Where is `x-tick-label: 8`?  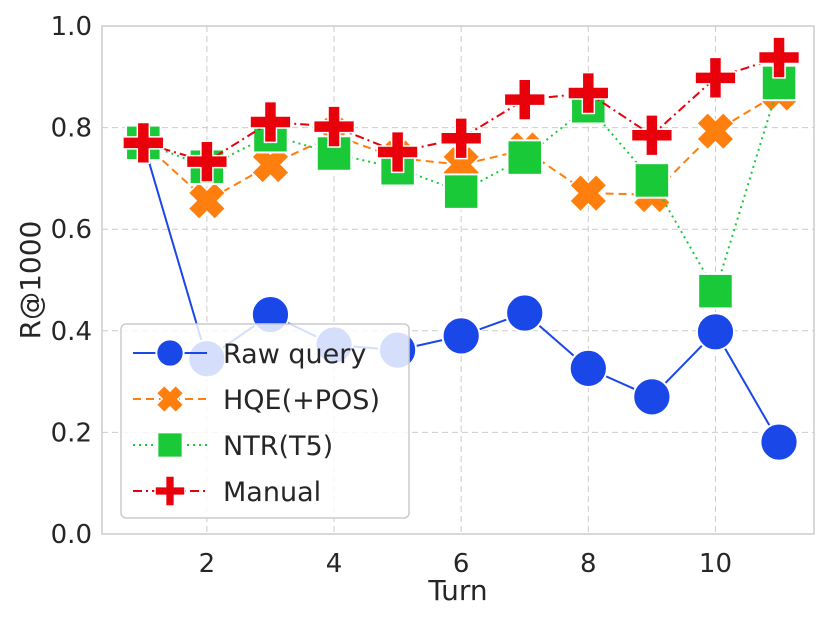 x-tick-label: 8 is located at coordinates (588, 564).